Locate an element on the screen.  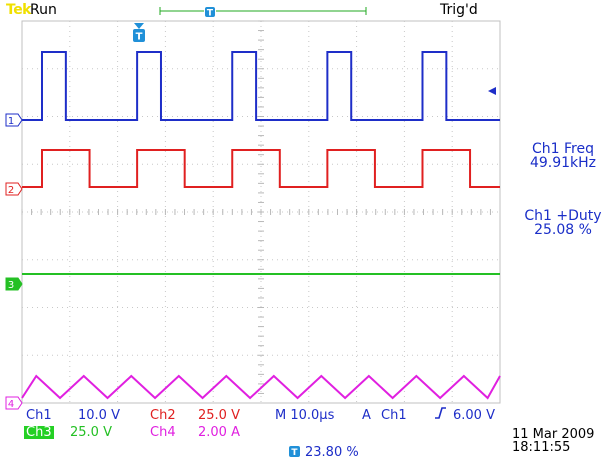
ch3-scale: 25.0 V is located at coordinates (91, 432).